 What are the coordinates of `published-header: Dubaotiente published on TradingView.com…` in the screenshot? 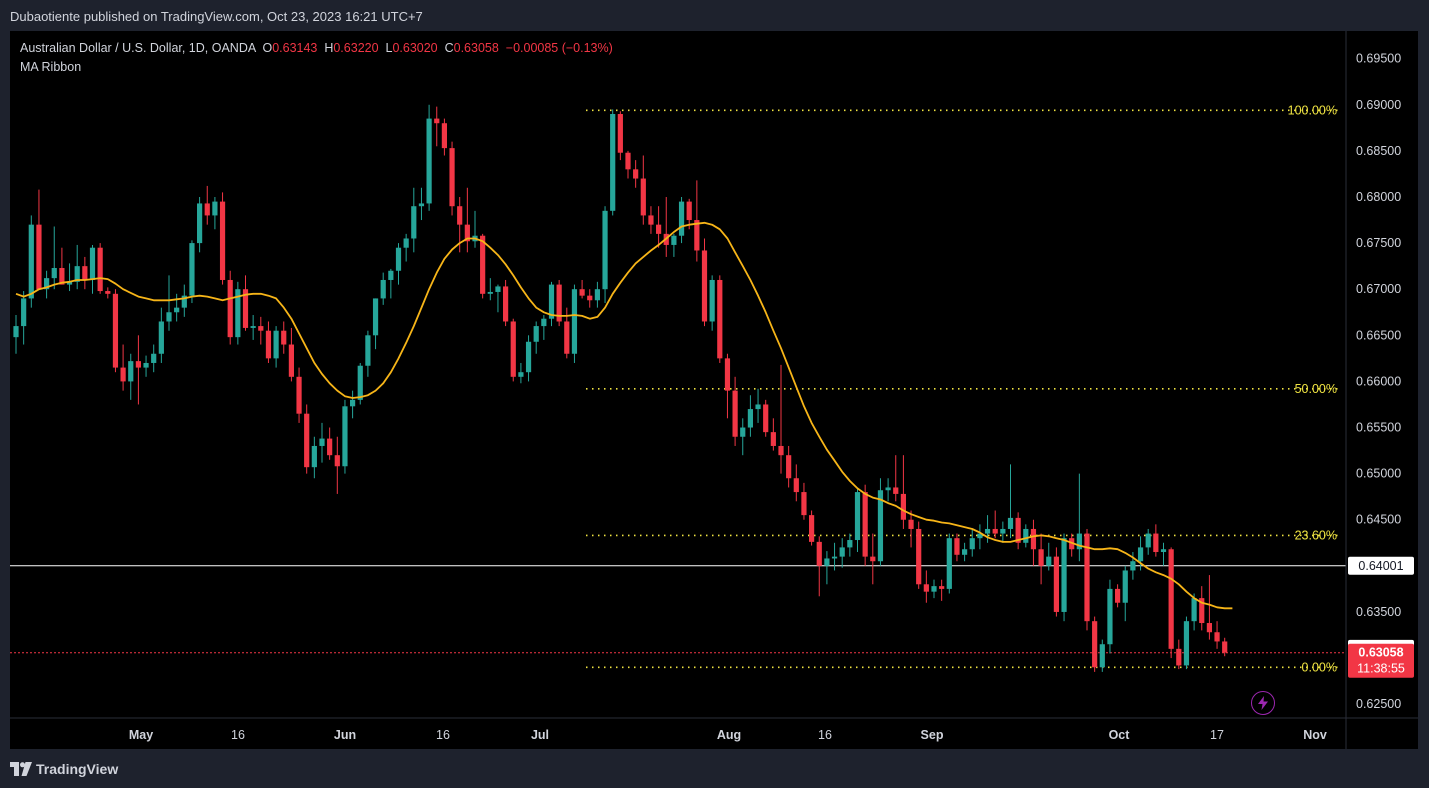 It's located at (216, 17).